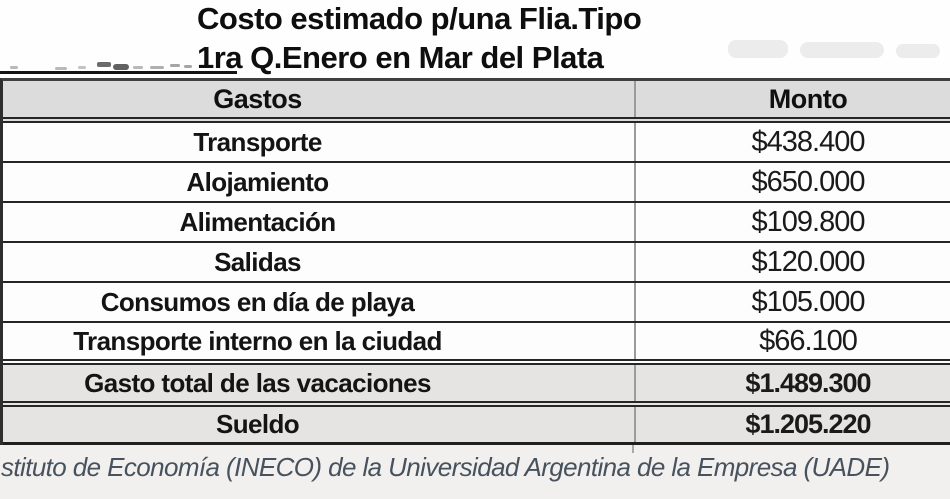 The height and width of the screenshot is (499, 950). I want to click on gasto-cell: Alimentación, so click(319, 222).